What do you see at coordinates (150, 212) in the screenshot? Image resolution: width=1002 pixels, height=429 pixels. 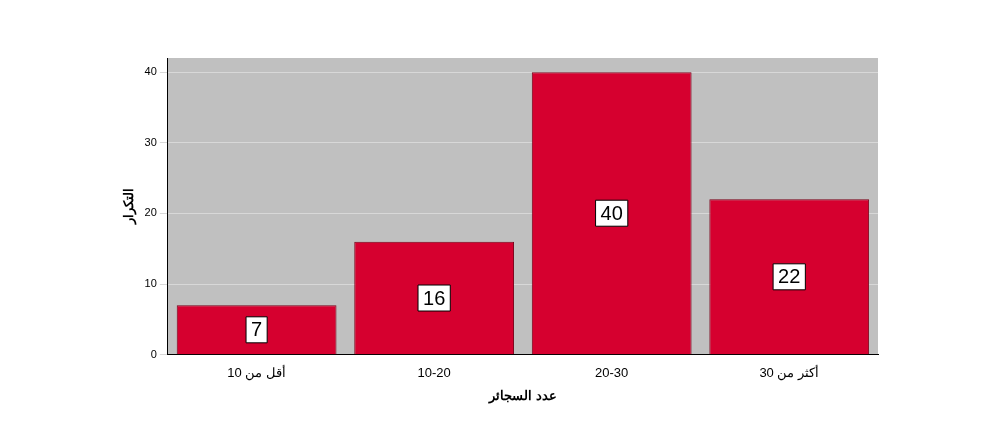 I see `y-tick-label: 20` at bounding box center [150, 212].